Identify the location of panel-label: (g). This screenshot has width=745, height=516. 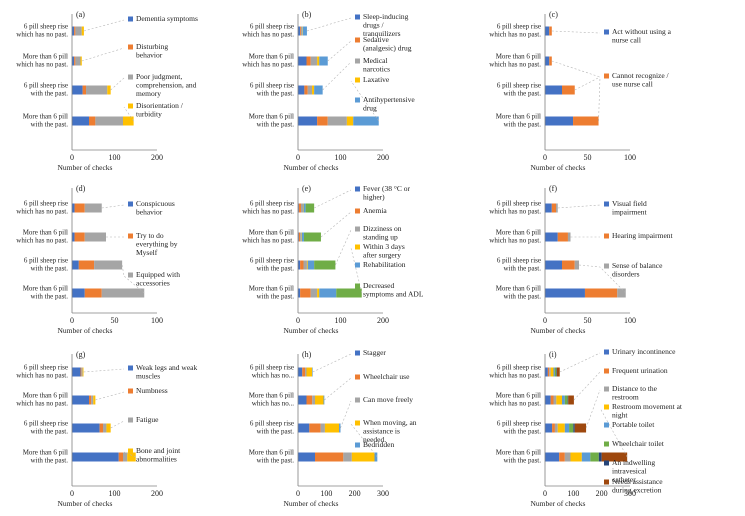
(81, 354).